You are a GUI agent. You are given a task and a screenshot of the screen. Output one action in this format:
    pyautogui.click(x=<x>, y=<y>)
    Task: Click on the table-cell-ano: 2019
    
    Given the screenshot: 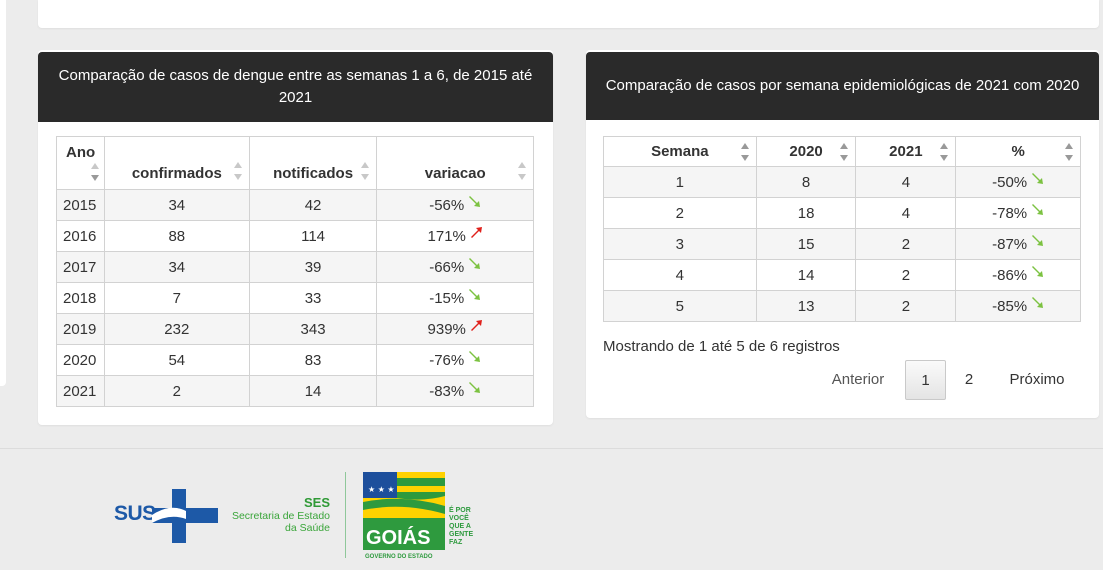 What is the action you would take?
    pyautogui.click(x=80, y=329)
    